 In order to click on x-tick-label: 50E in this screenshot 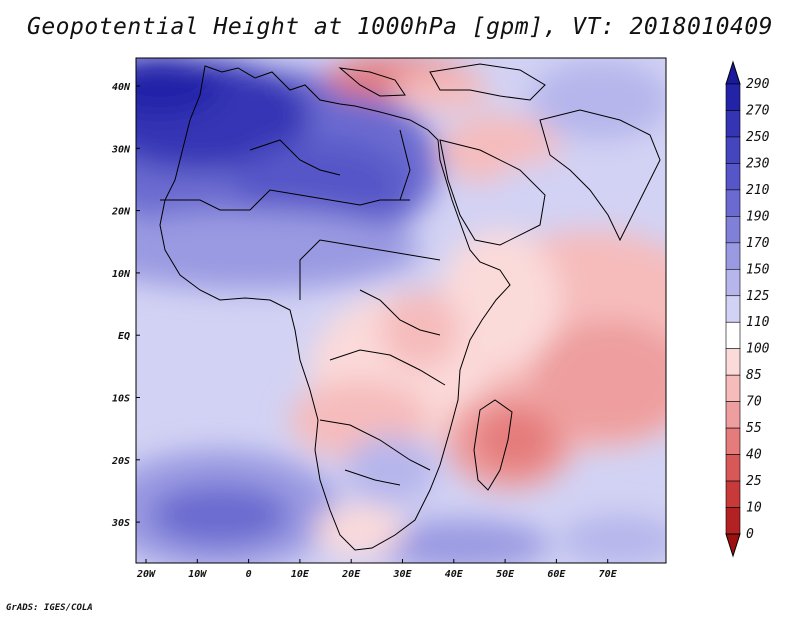, I will do `click(505, 574)`.